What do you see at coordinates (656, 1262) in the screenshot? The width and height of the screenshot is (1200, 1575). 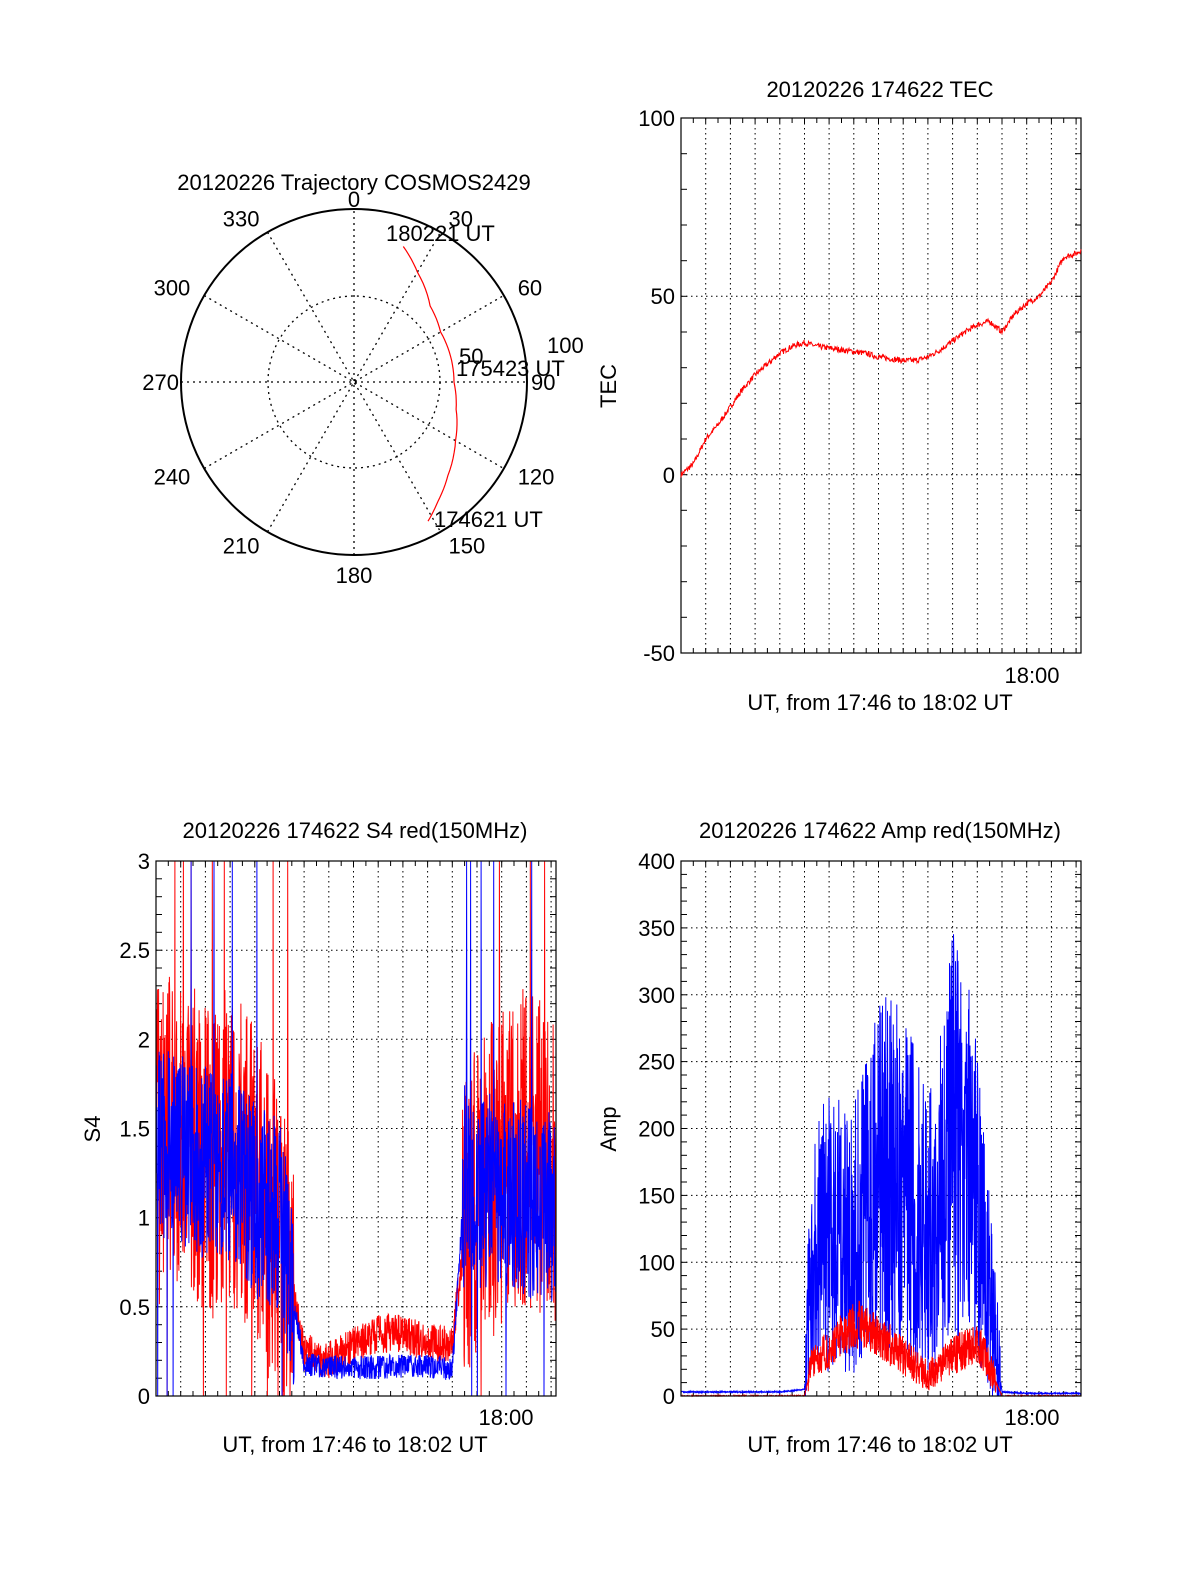 I see `amp-ytick-6: 100` at bounding box center [656, 1262].